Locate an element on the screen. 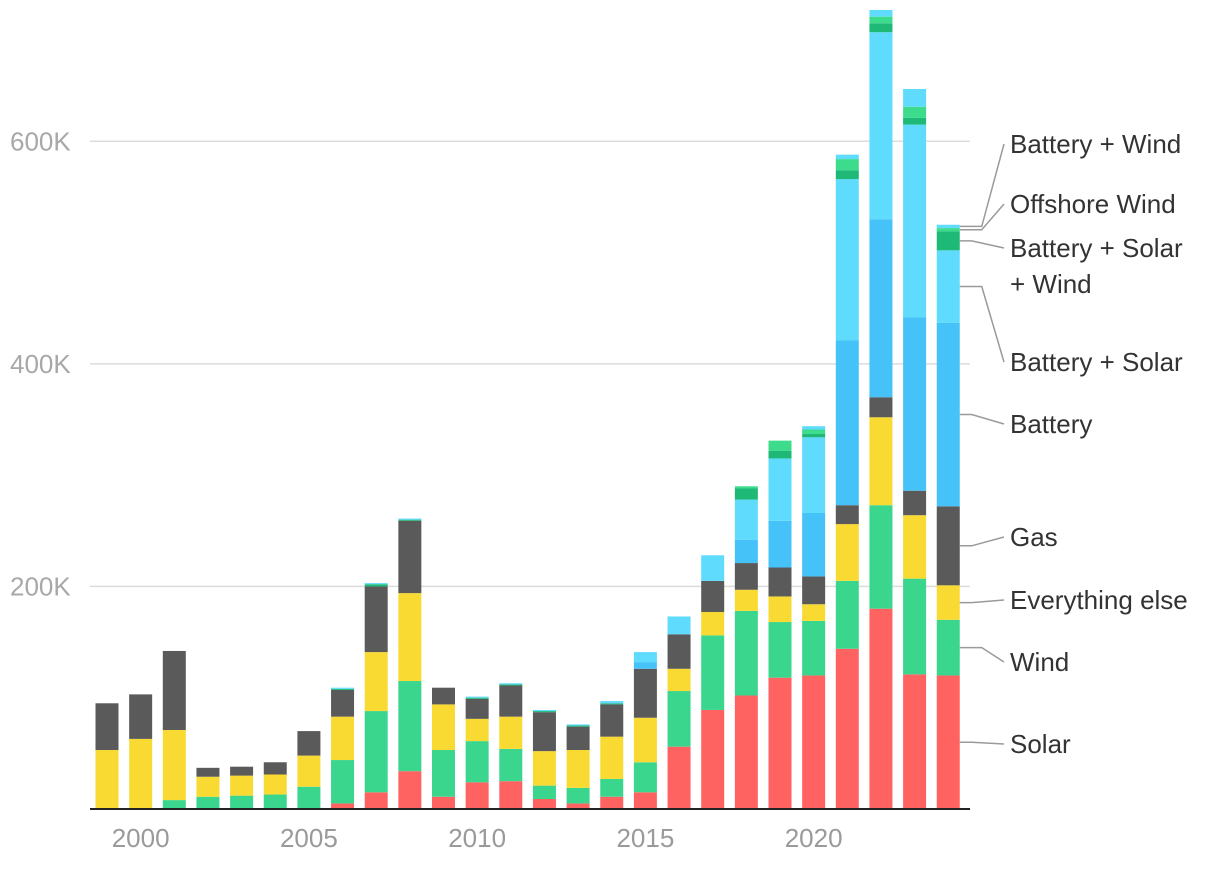 Image resolution: width=1220 pixels, height=876 pixels. x-axis-ticks: 2000 2005 2010 2015 2020 is located at coordinates (477, 838).